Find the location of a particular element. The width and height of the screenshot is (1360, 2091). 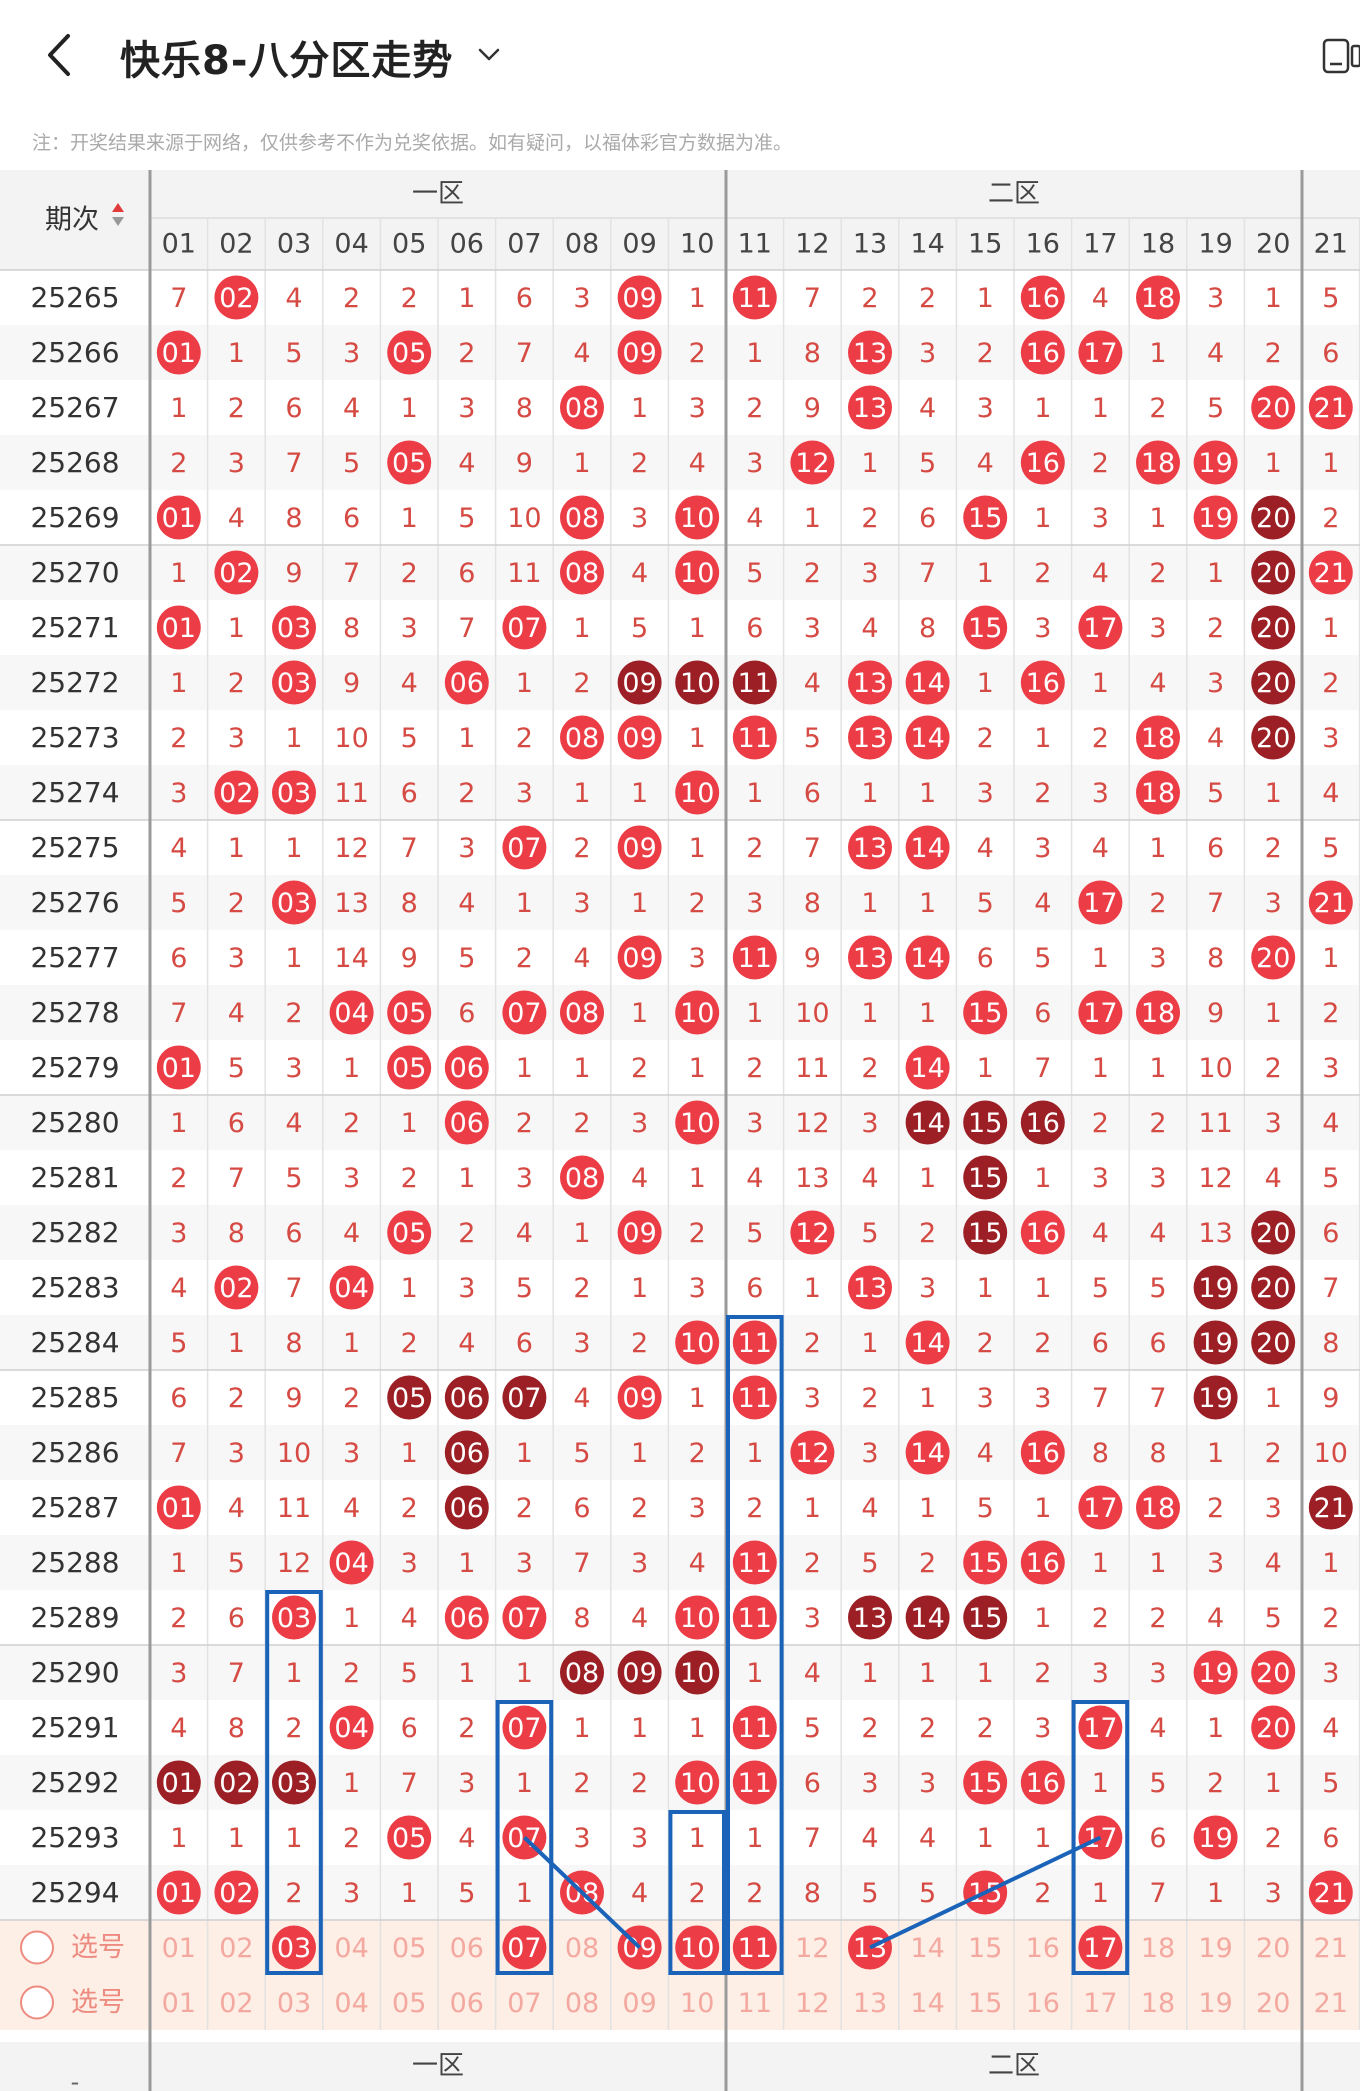

back-arrow-icon is located at coordinates (60, 55).